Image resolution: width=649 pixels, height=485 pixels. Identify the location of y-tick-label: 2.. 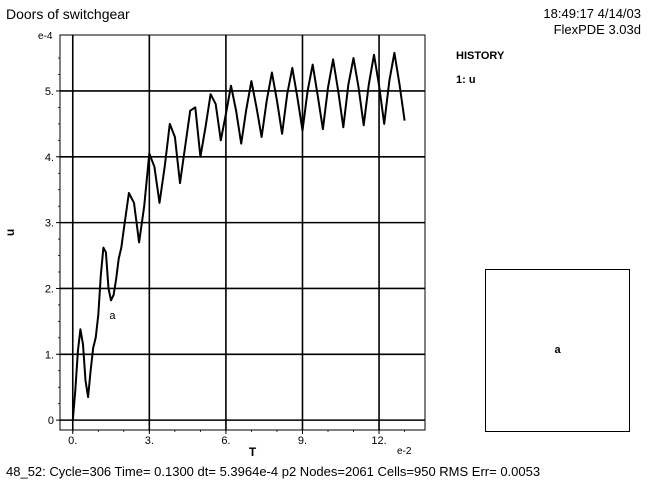
(49, 289).